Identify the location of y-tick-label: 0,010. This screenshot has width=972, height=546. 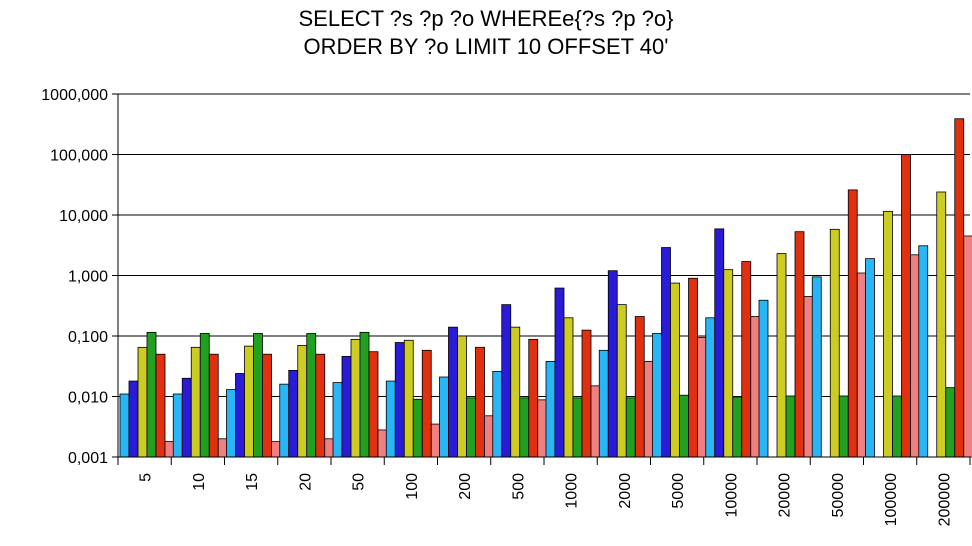
(88, 398).